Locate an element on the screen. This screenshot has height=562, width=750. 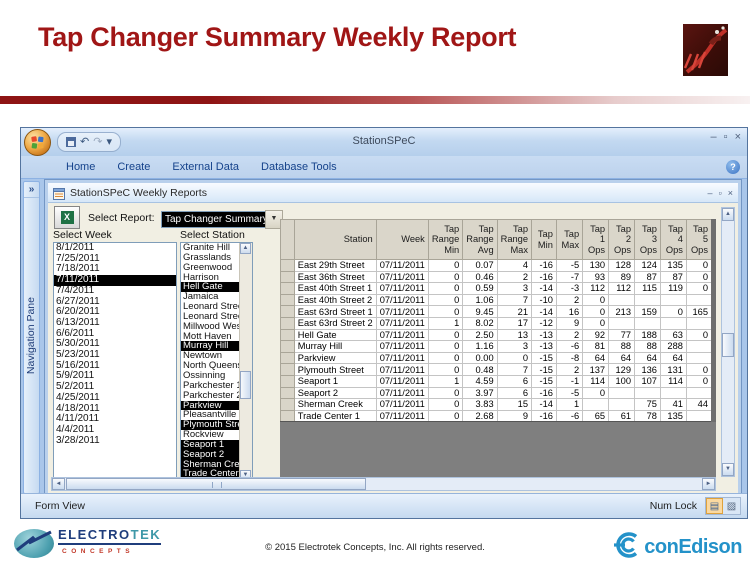
column-header: Tap 1 Ops is located at coordinates (596, 239).